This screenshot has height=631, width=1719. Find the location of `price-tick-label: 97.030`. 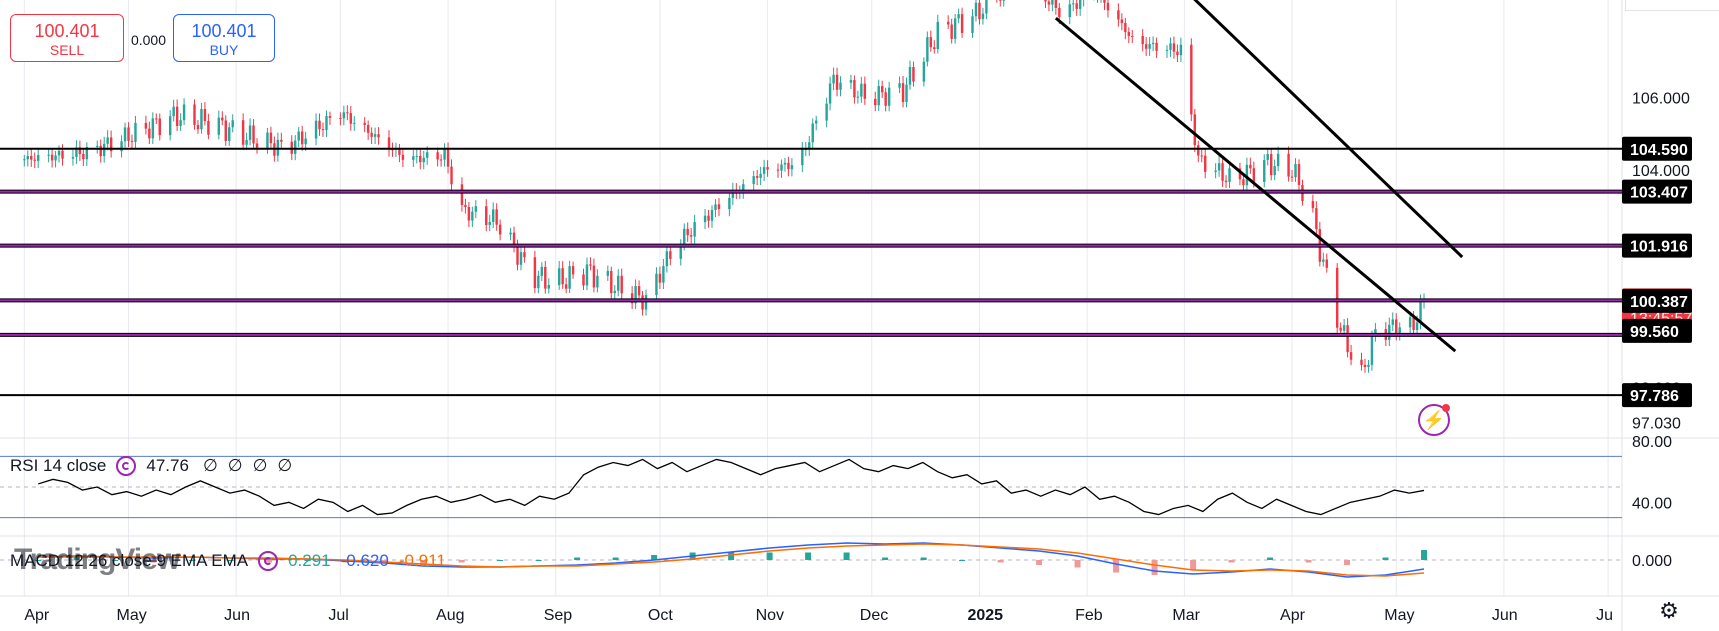

price-tick-label: 97.030 is located at coordinates (1656, 423).